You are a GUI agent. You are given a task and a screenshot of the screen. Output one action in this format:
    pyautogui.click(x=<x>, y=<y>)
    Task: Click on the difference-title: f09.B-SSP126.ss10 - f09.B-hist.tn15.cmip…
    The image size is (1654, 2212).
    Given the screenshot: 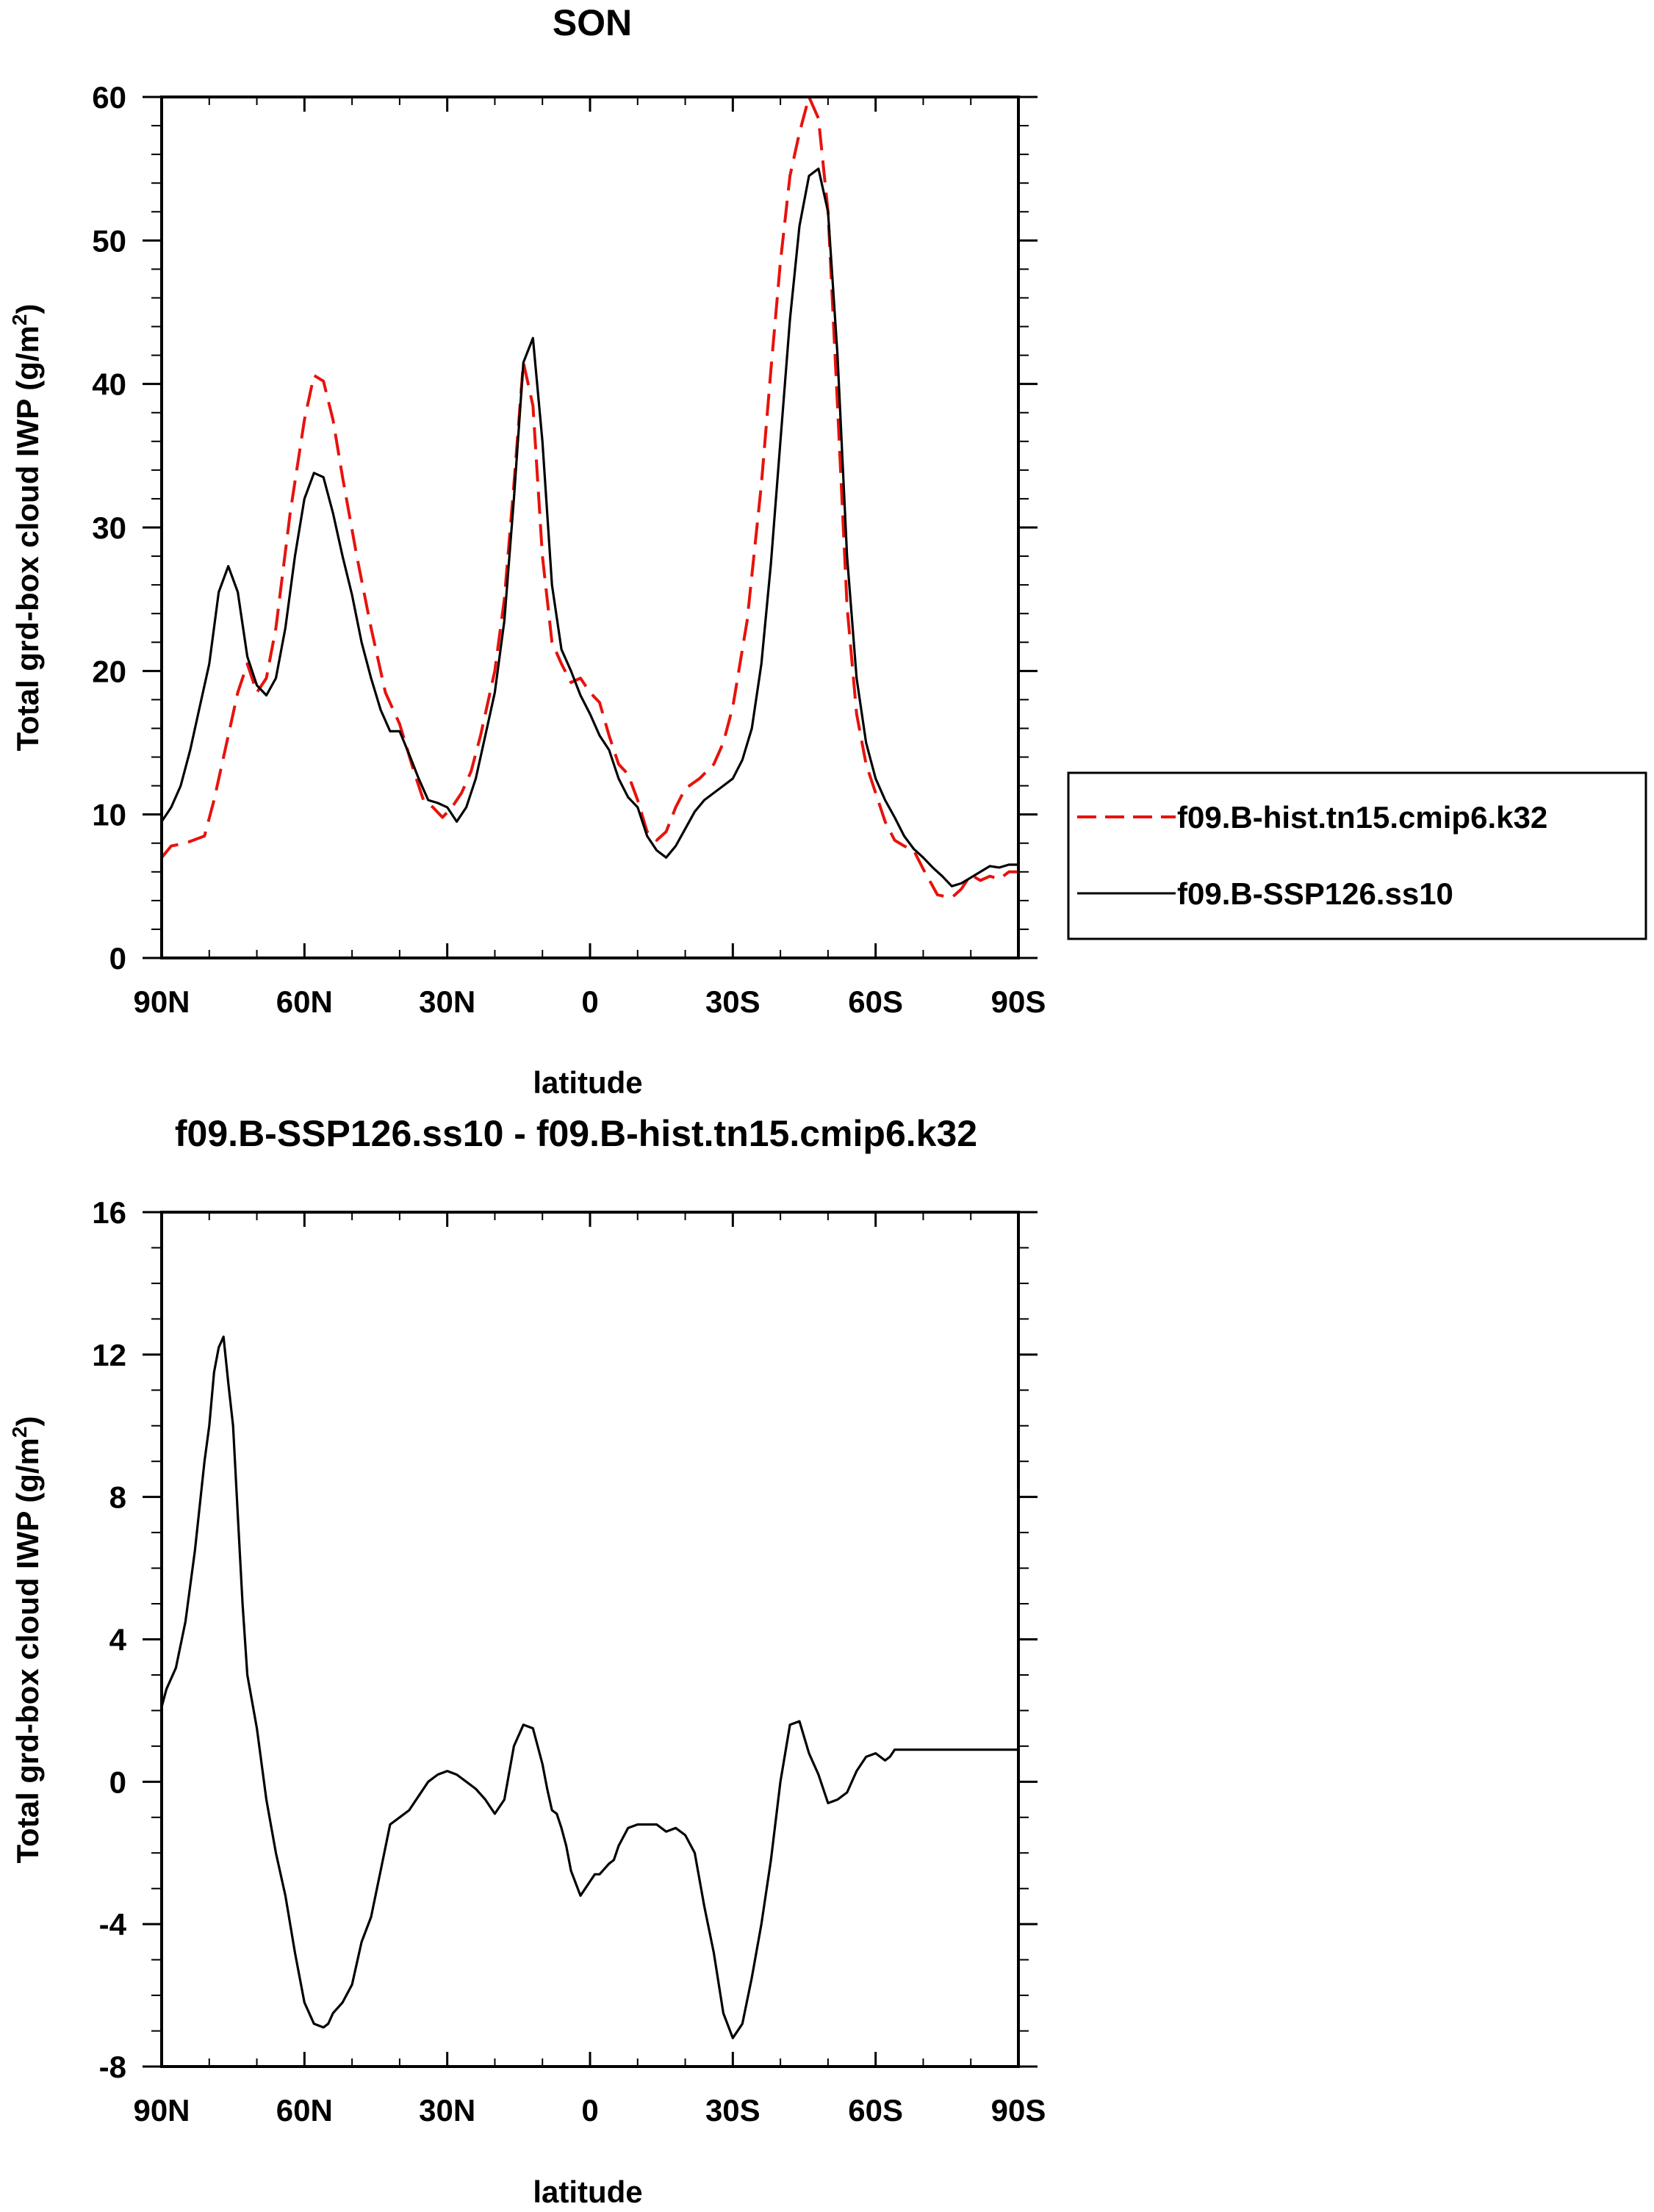 What is the action you would take?
    pyautogui.click(x=576, y=1133)
    